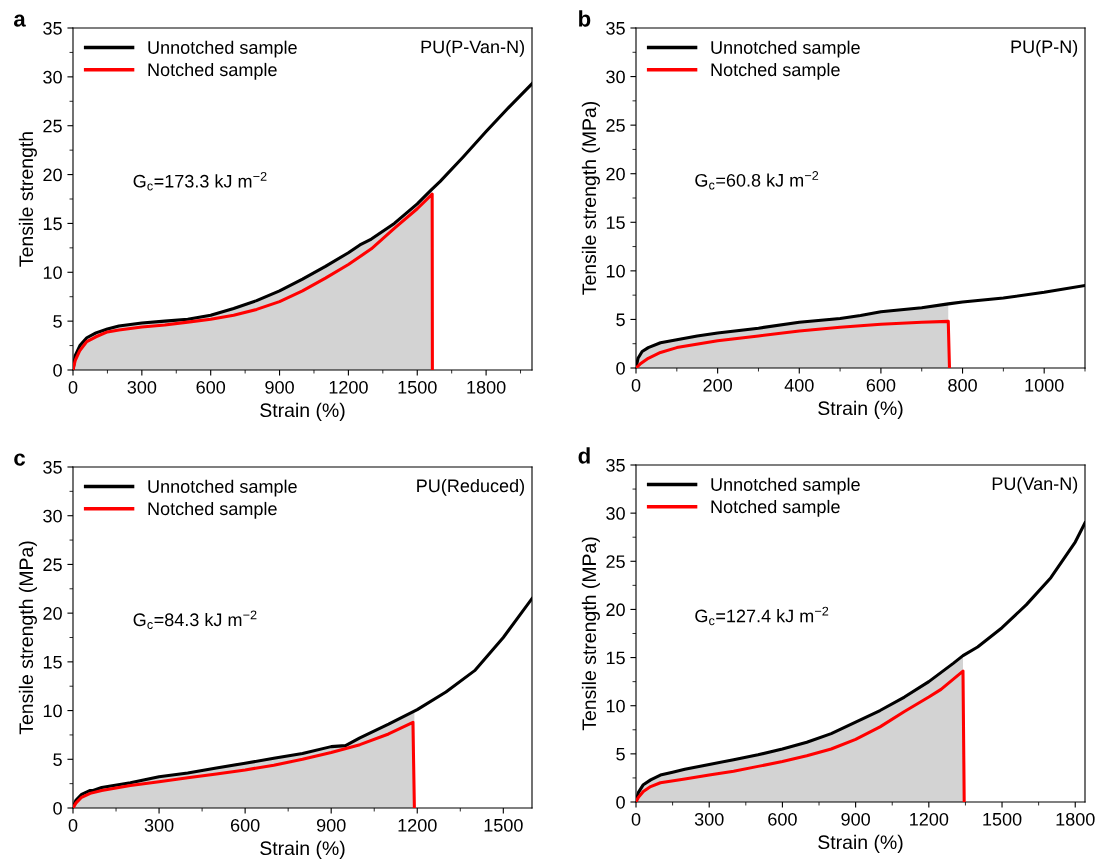  What do you see at coordinates (1044, 48) in the screenshot?
I see `annotation: PU(P-N)` at bounding box center [1044, 48].